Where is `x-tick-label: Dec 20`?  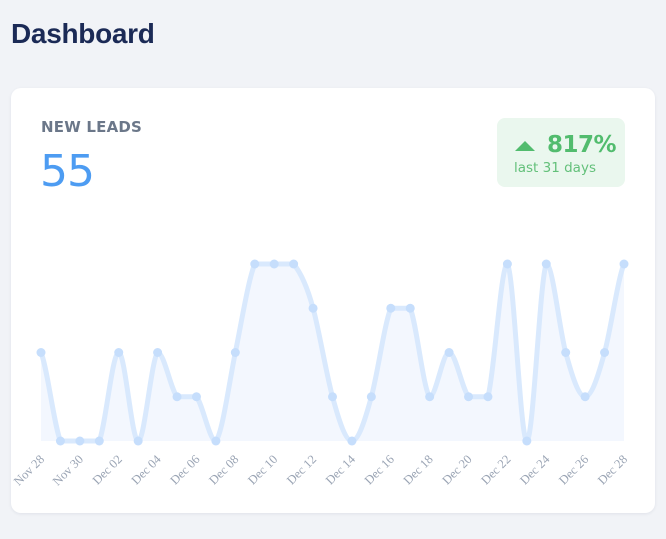
x-tick-label: Dec 20 is located at coordinates (456, 469).